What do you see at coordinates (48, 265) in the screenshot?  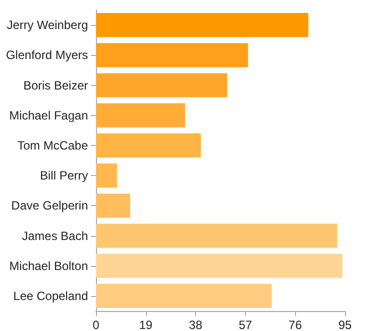 I see `y-tick-label: Michael Bolton` at bounding box center [48, 265].